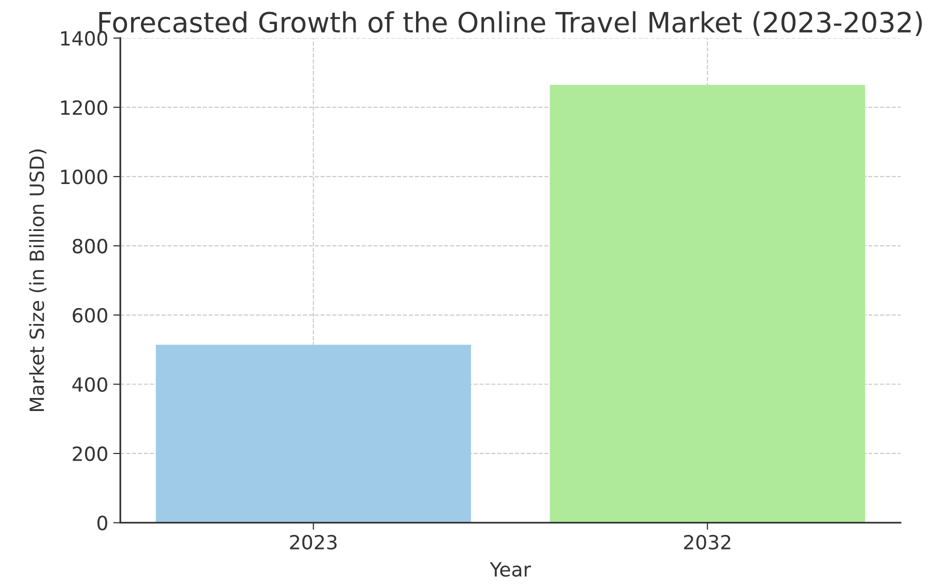 The width and height of the screenshot is (940, 586). I want to click on x-tick-label: 2023, so click(313, 542).